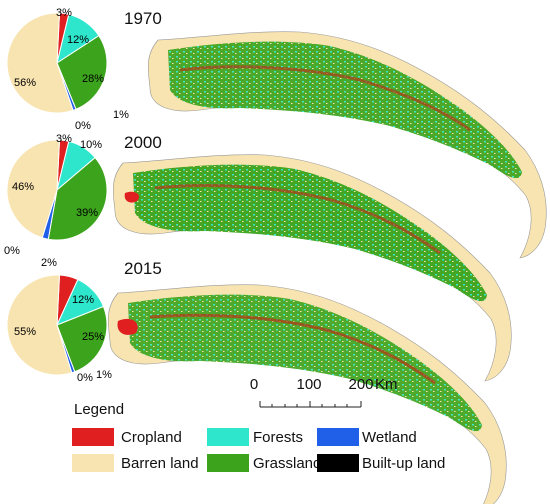 The image size is (550, 504). Describe the element at coordinates (143, 268) in the screenshot. I see `year-label-2015: 2015` at that location.